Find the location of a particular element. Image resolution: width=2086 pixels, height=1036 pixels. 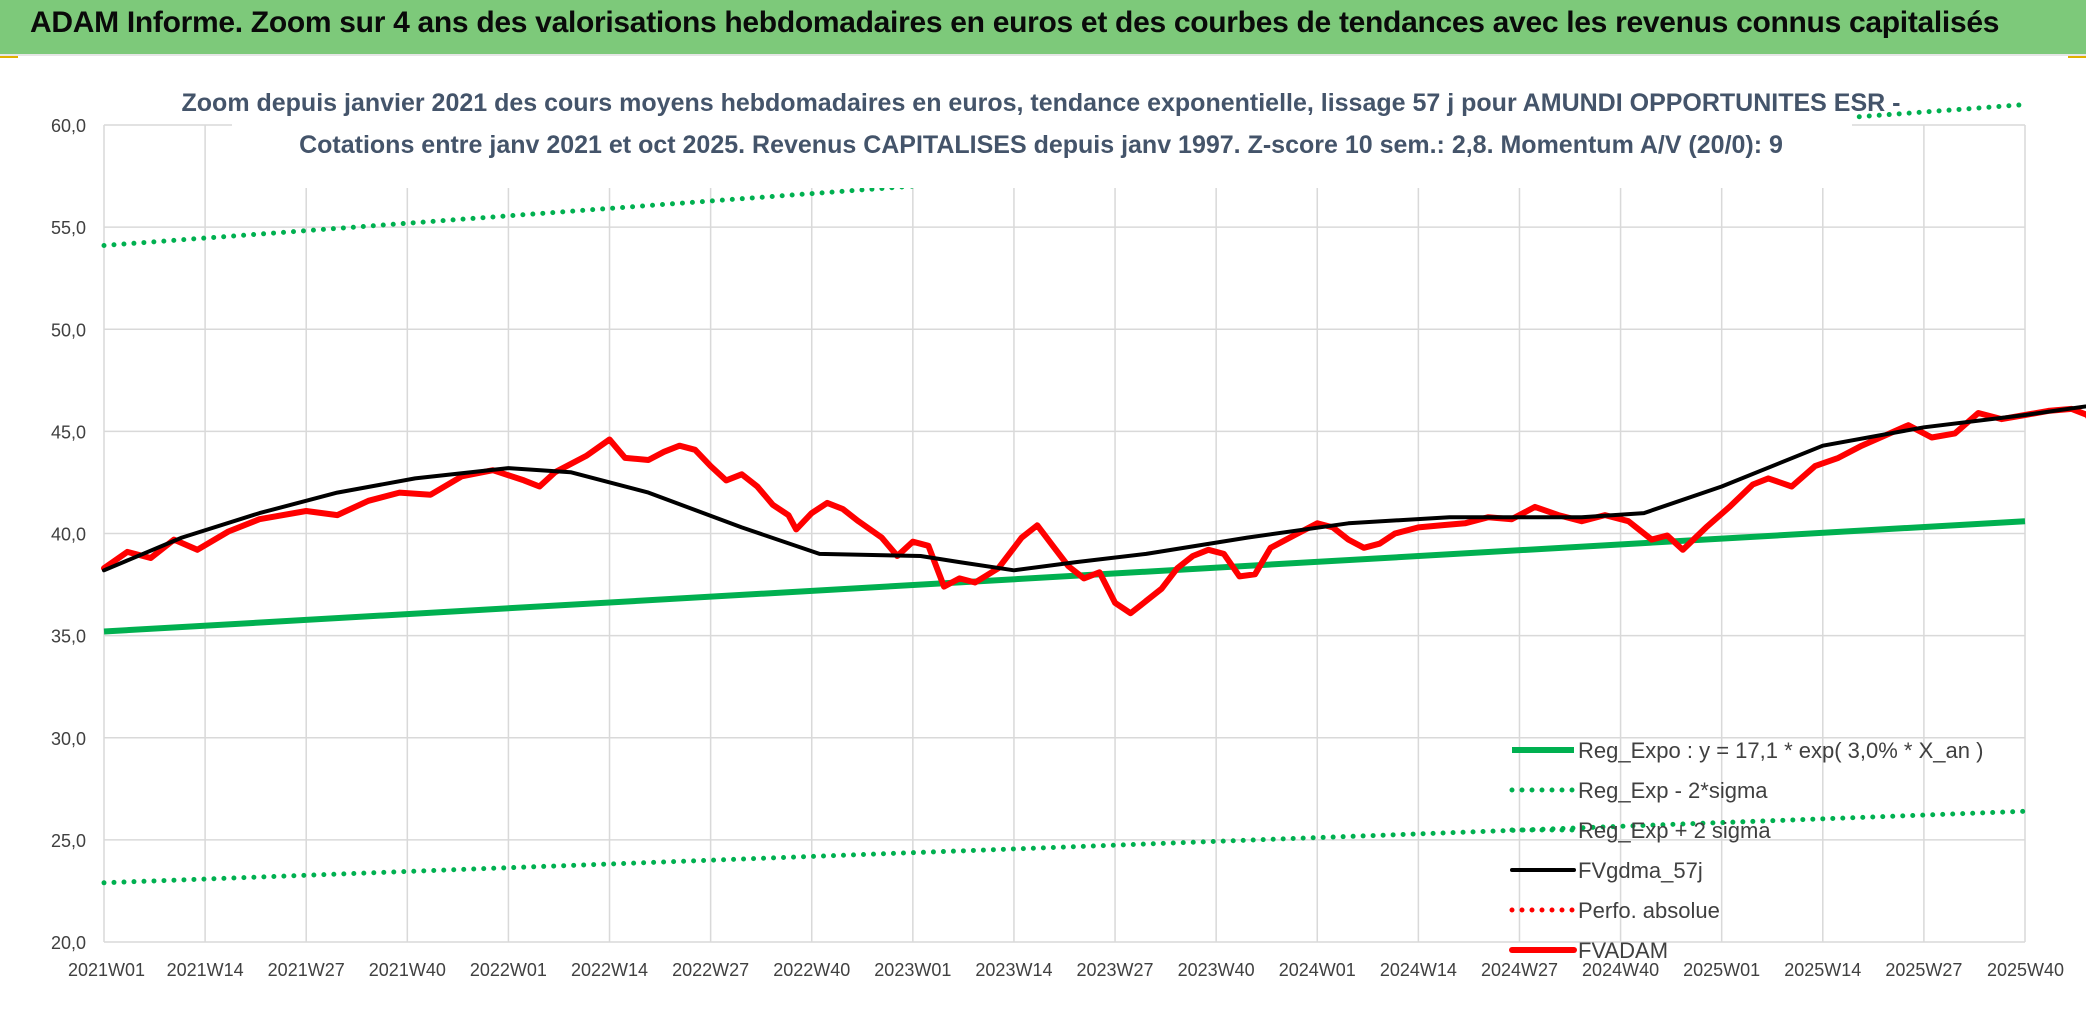

x-tick-label: 2021W27 is located at coordinates (306, 970).